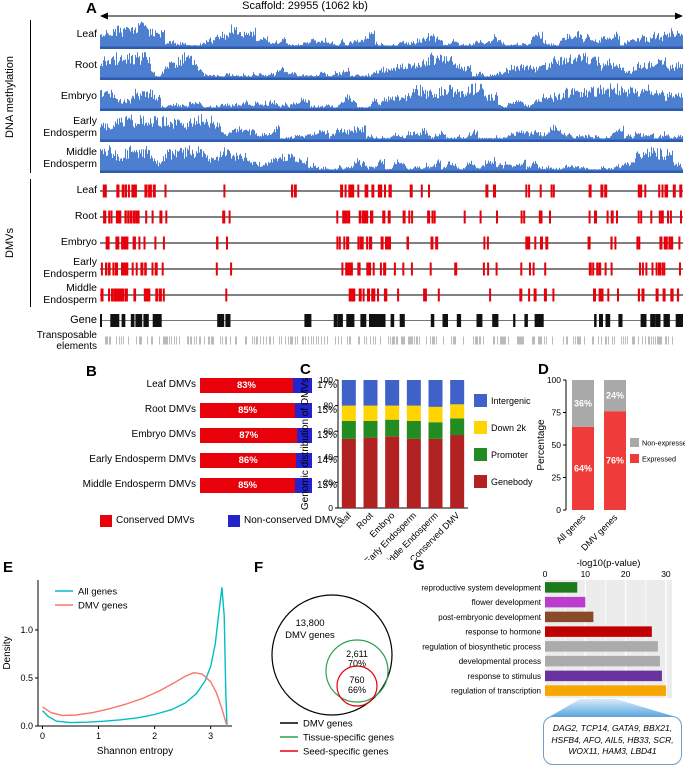  Describe the element at coordinates (42, 736) in the screenshot. I see `x-tick-label: 0` at that location.